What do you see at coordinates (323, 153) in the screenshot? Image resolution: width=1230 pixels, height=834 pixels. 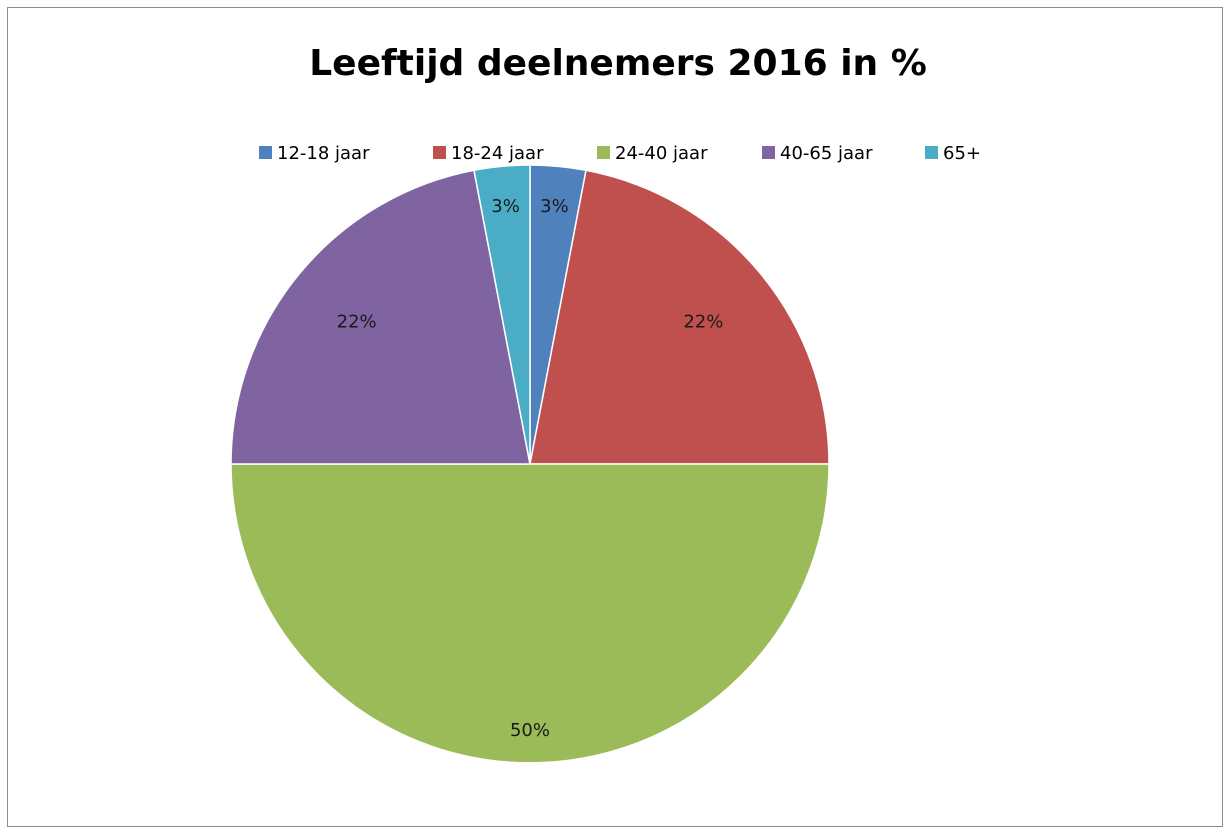 I see `legend-label-12-18-jaar: 12-18 jaar` at bounding box center [323, 153].